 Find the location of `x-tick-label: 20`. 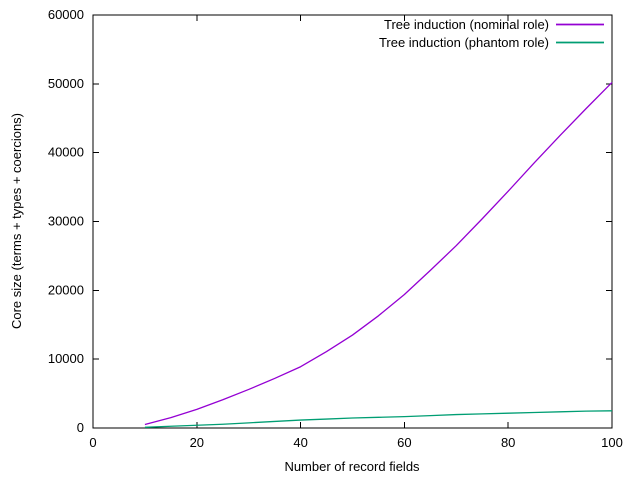

x-tick-label: 20 is located at coordinates (197, 442).